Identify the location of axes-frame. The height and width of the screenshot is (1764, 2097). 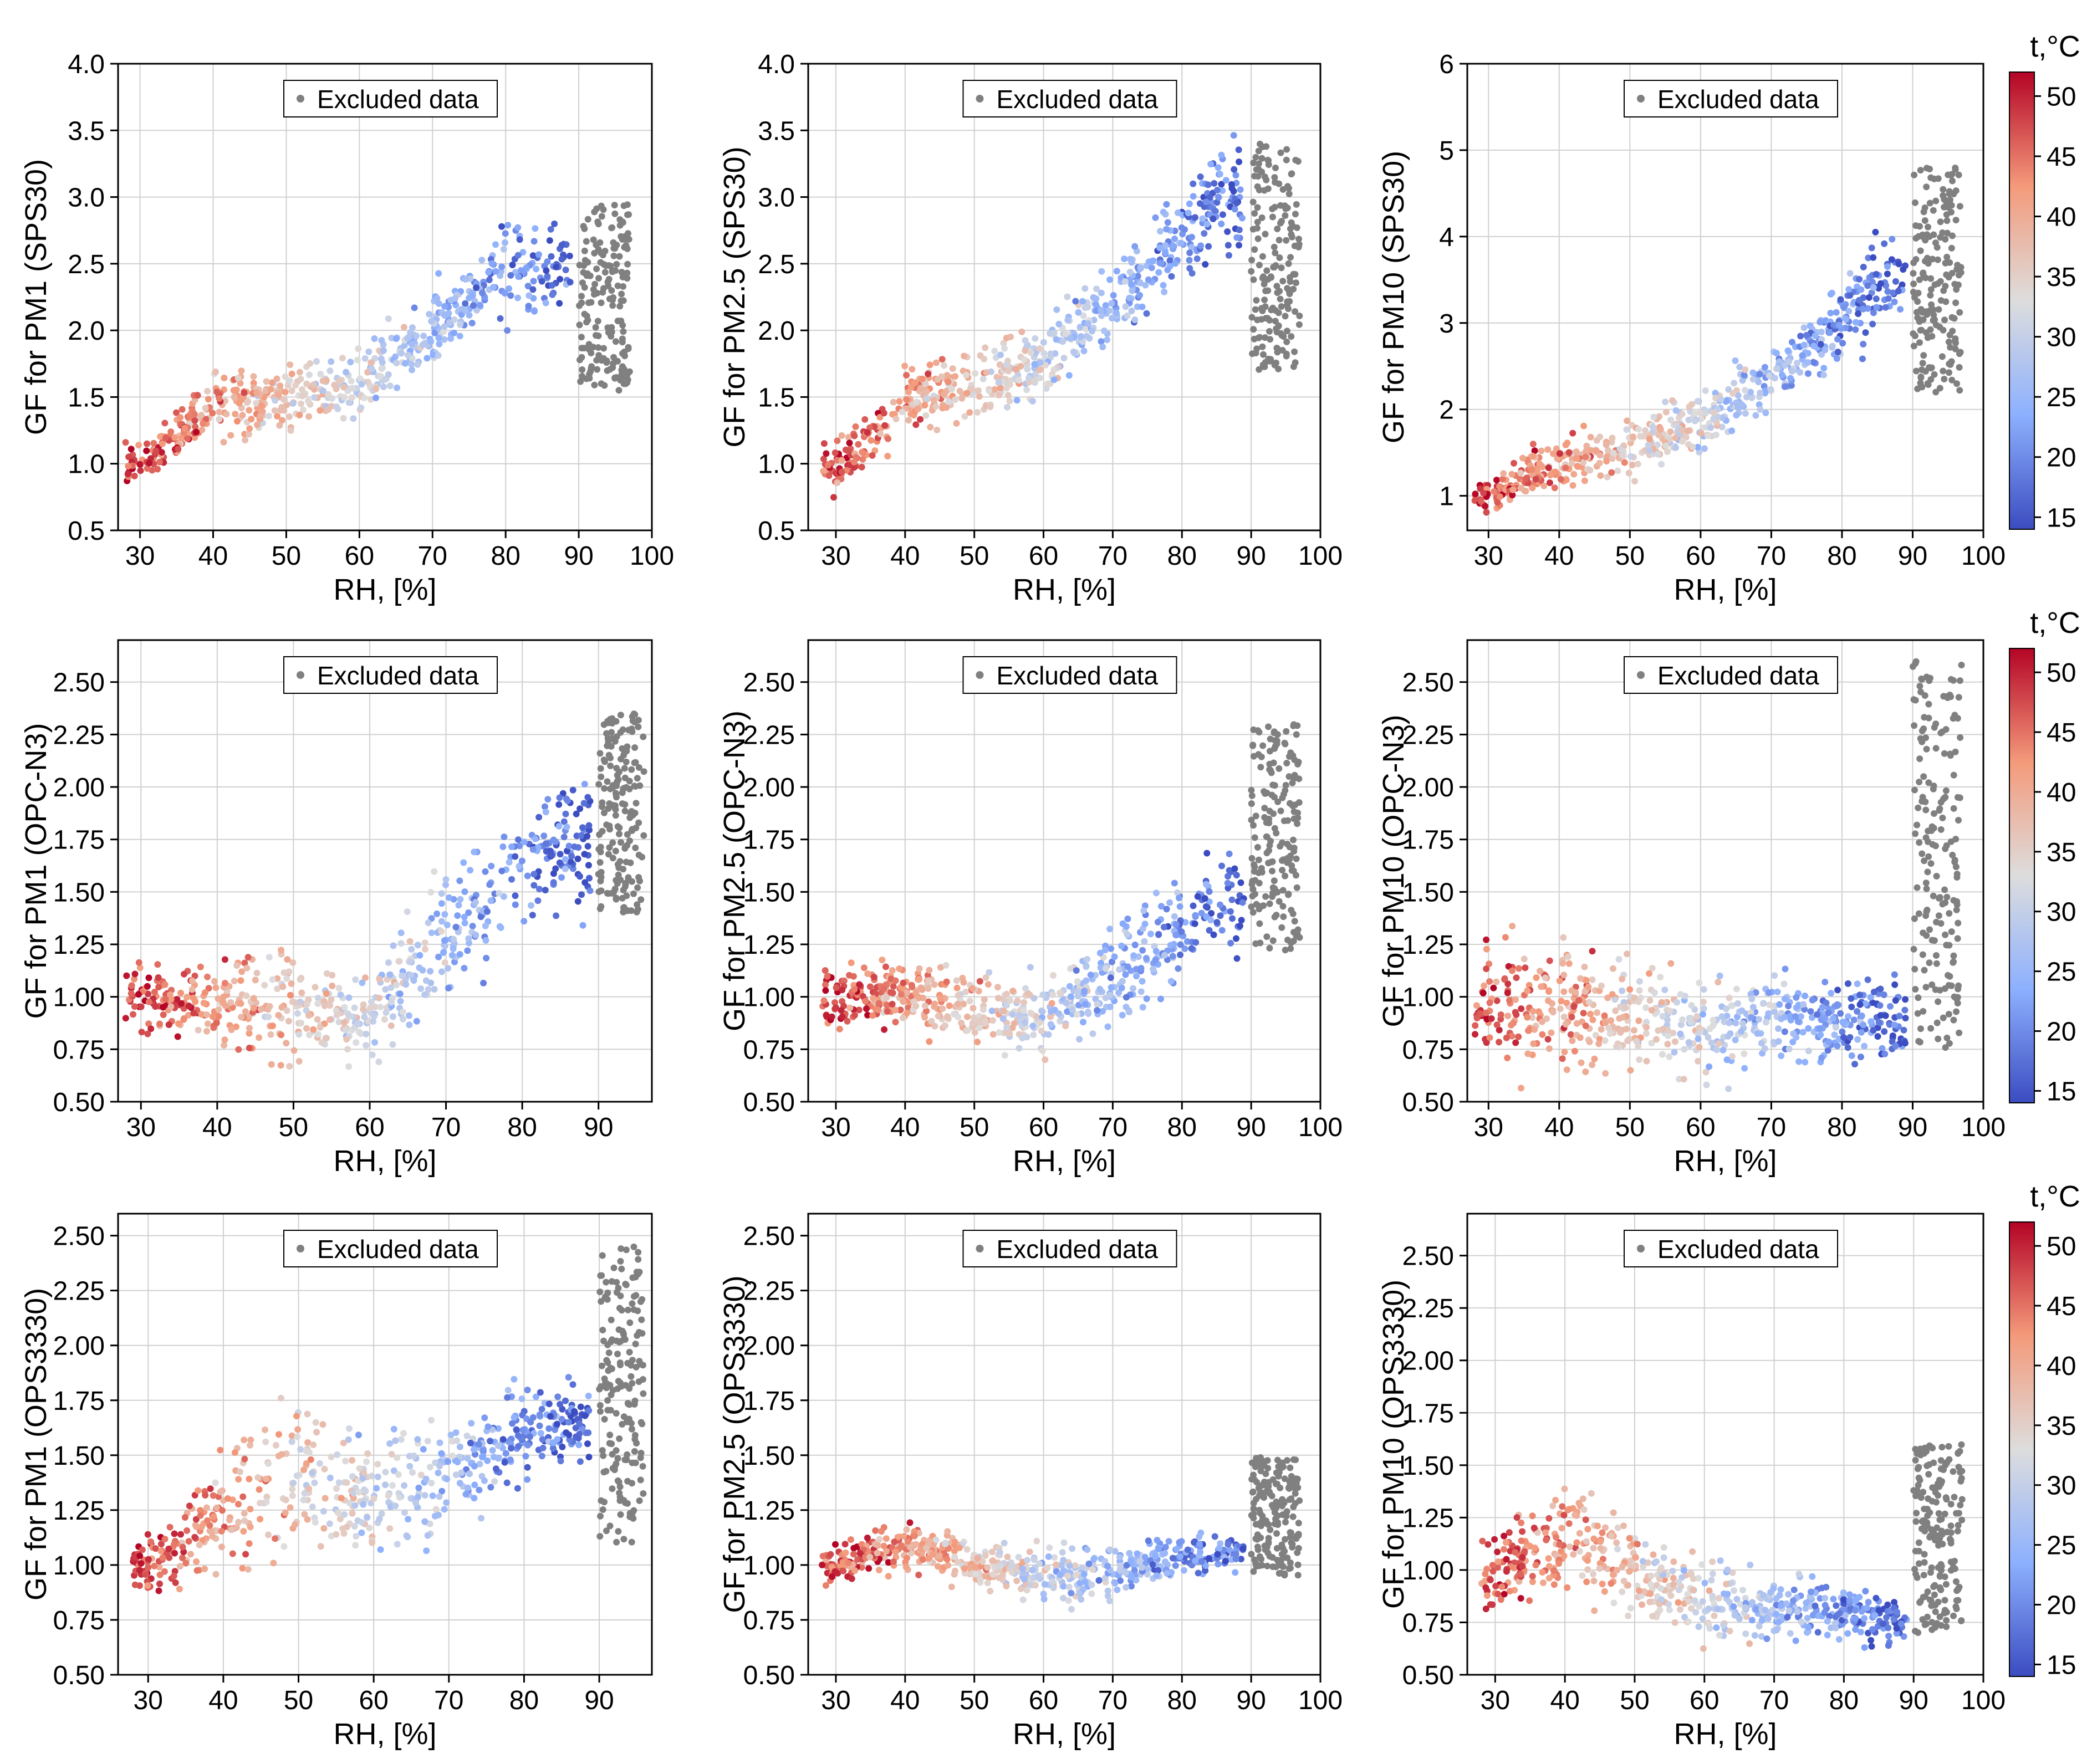
(385, 871).